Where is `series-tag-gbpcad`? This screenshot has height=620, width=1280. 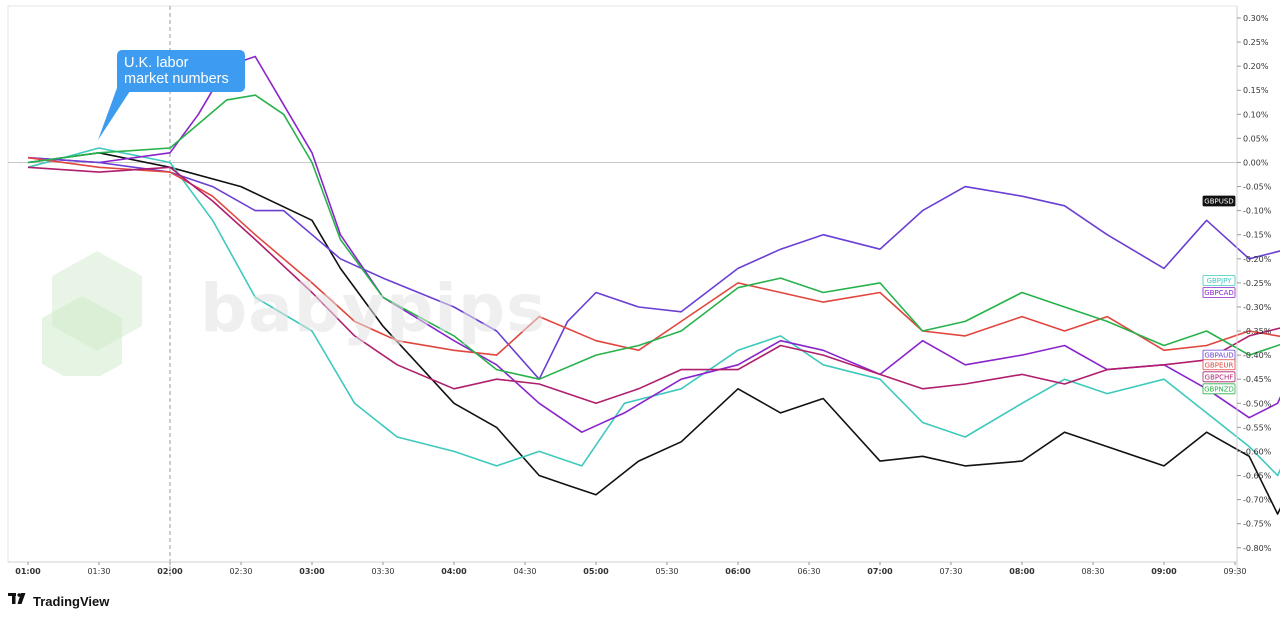 series-tag-gbpcad is located at coordinates (1219, 292).